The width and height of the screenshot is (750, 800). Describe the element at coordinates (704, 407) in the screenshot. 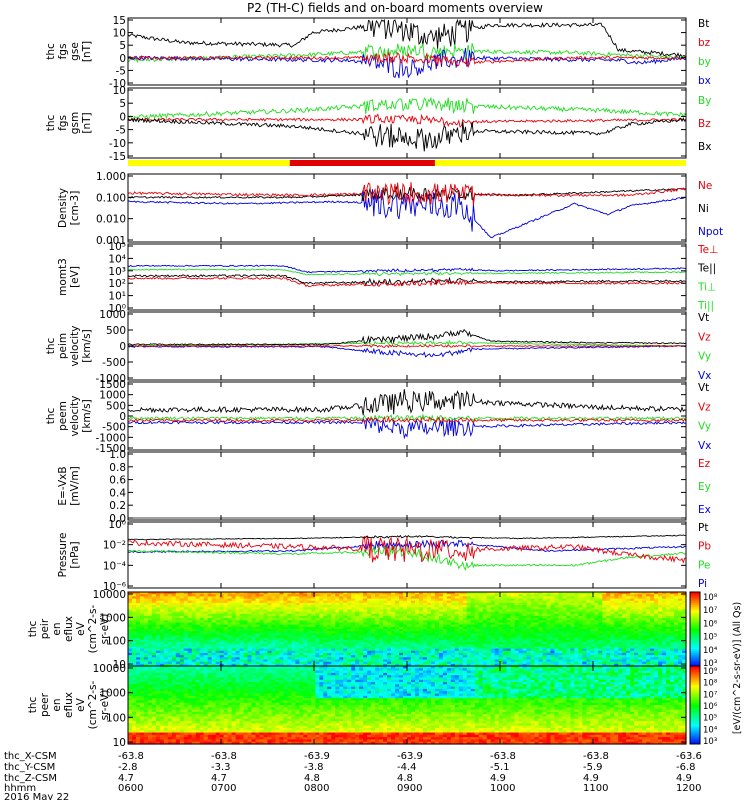

I see `legend-entry: Vz` at that location.